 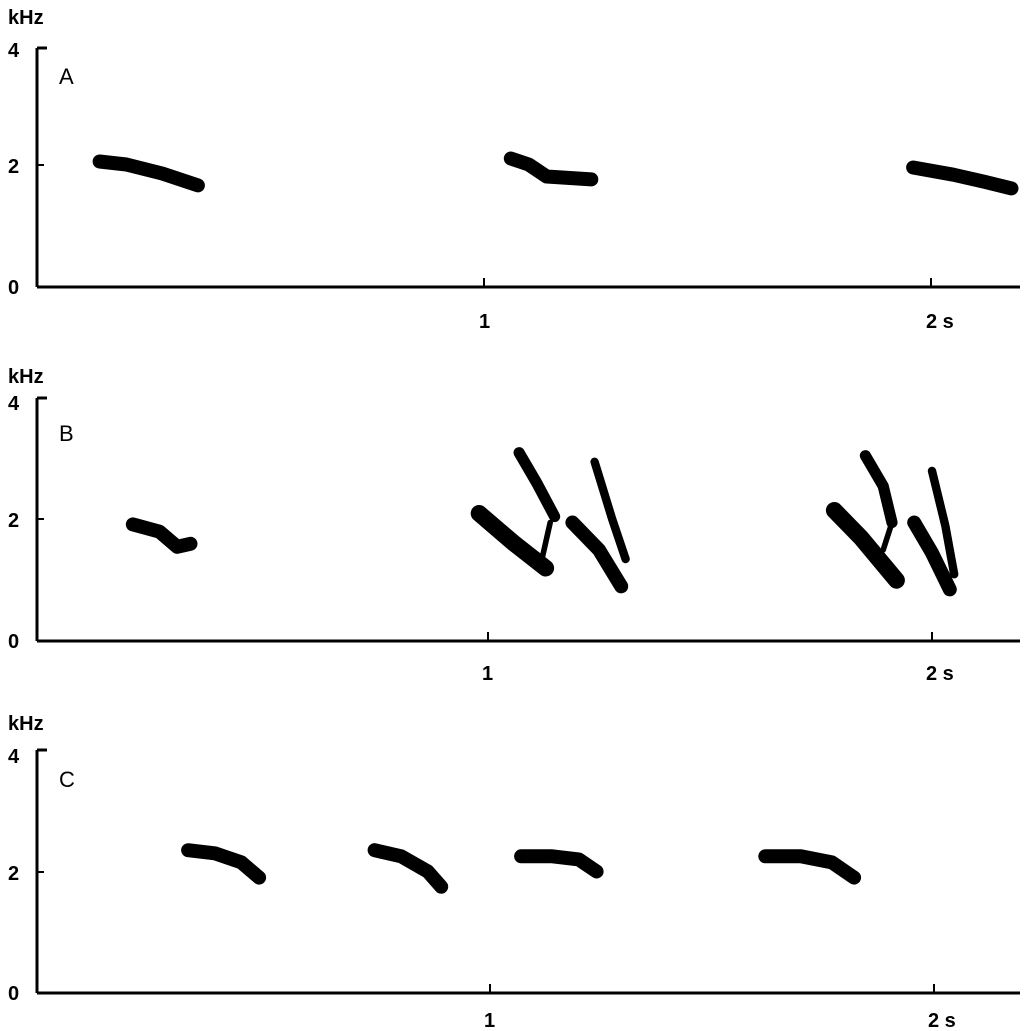 What do you see at coordinates (66, 433) in the screenshot?
I see `panel-label: B` at bounding box center [66, 433].